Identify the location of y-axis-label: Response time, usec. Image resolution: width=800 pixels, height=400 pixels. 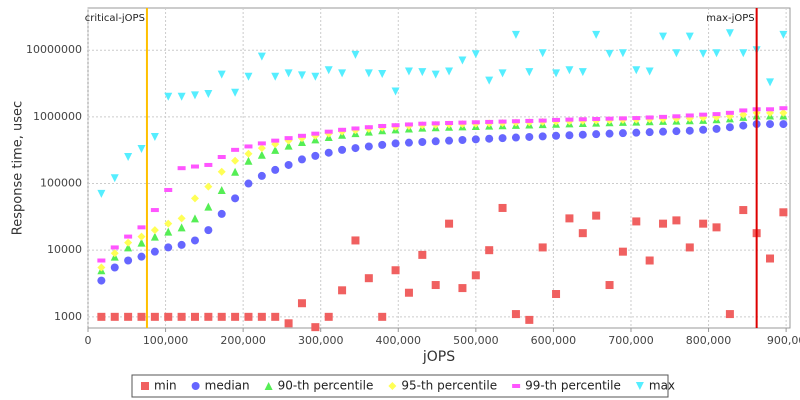
(18, 168).